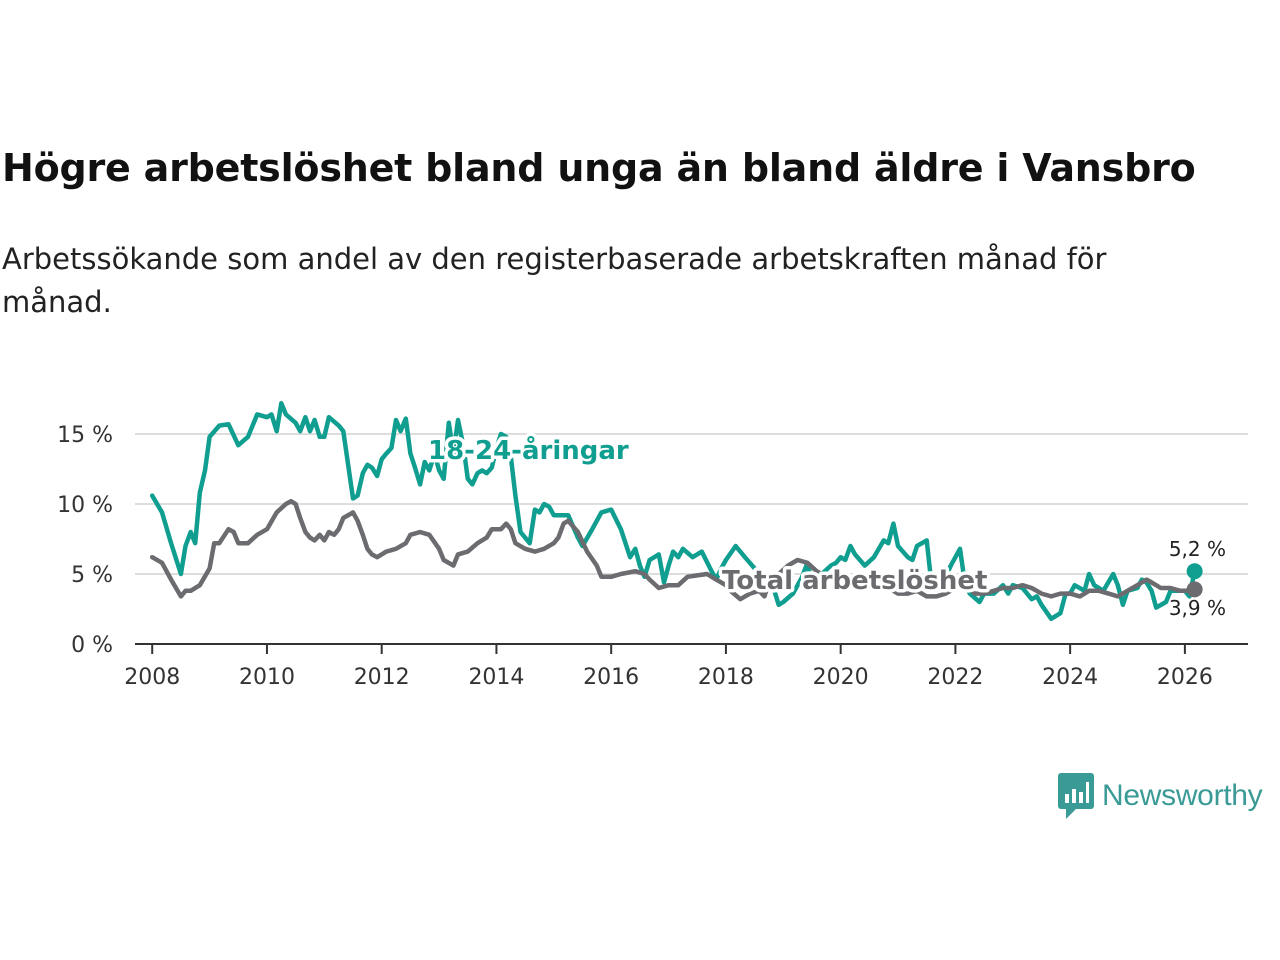 The width and height of the screenshot is (1280, 960). What do you see at coordinates (382, 677) in the screenshot?
I see `x-tick-label: 2012` at bounding box center [382, 677].